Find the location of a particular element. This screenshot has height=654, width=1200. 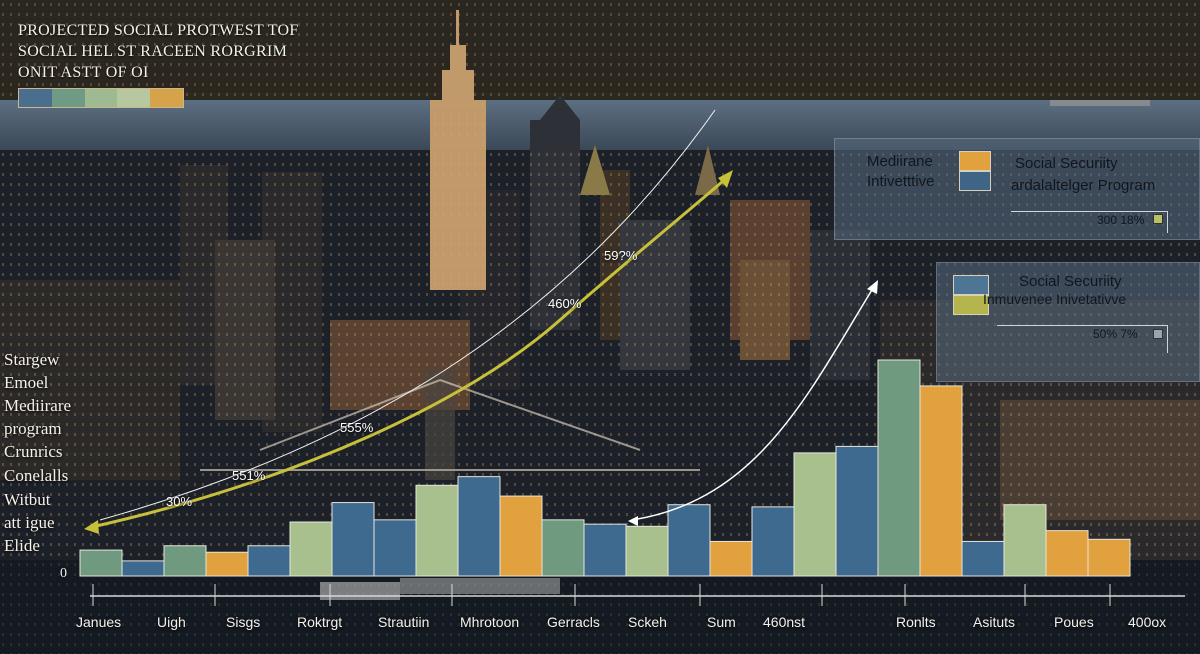

x-label: Gerracls is located at coordinates (573, 622).